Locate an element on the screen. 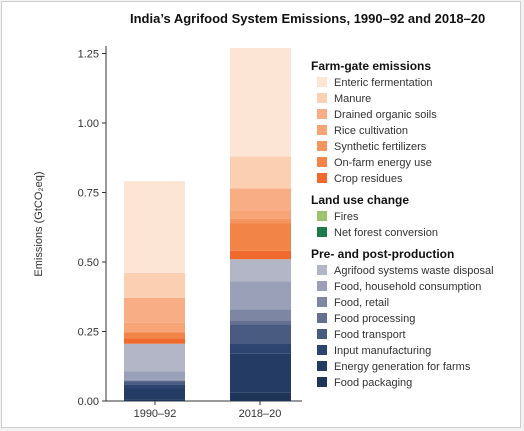  y-axis-label: Emissions (GtCO₂eq) is located at coordinates (39, 223).